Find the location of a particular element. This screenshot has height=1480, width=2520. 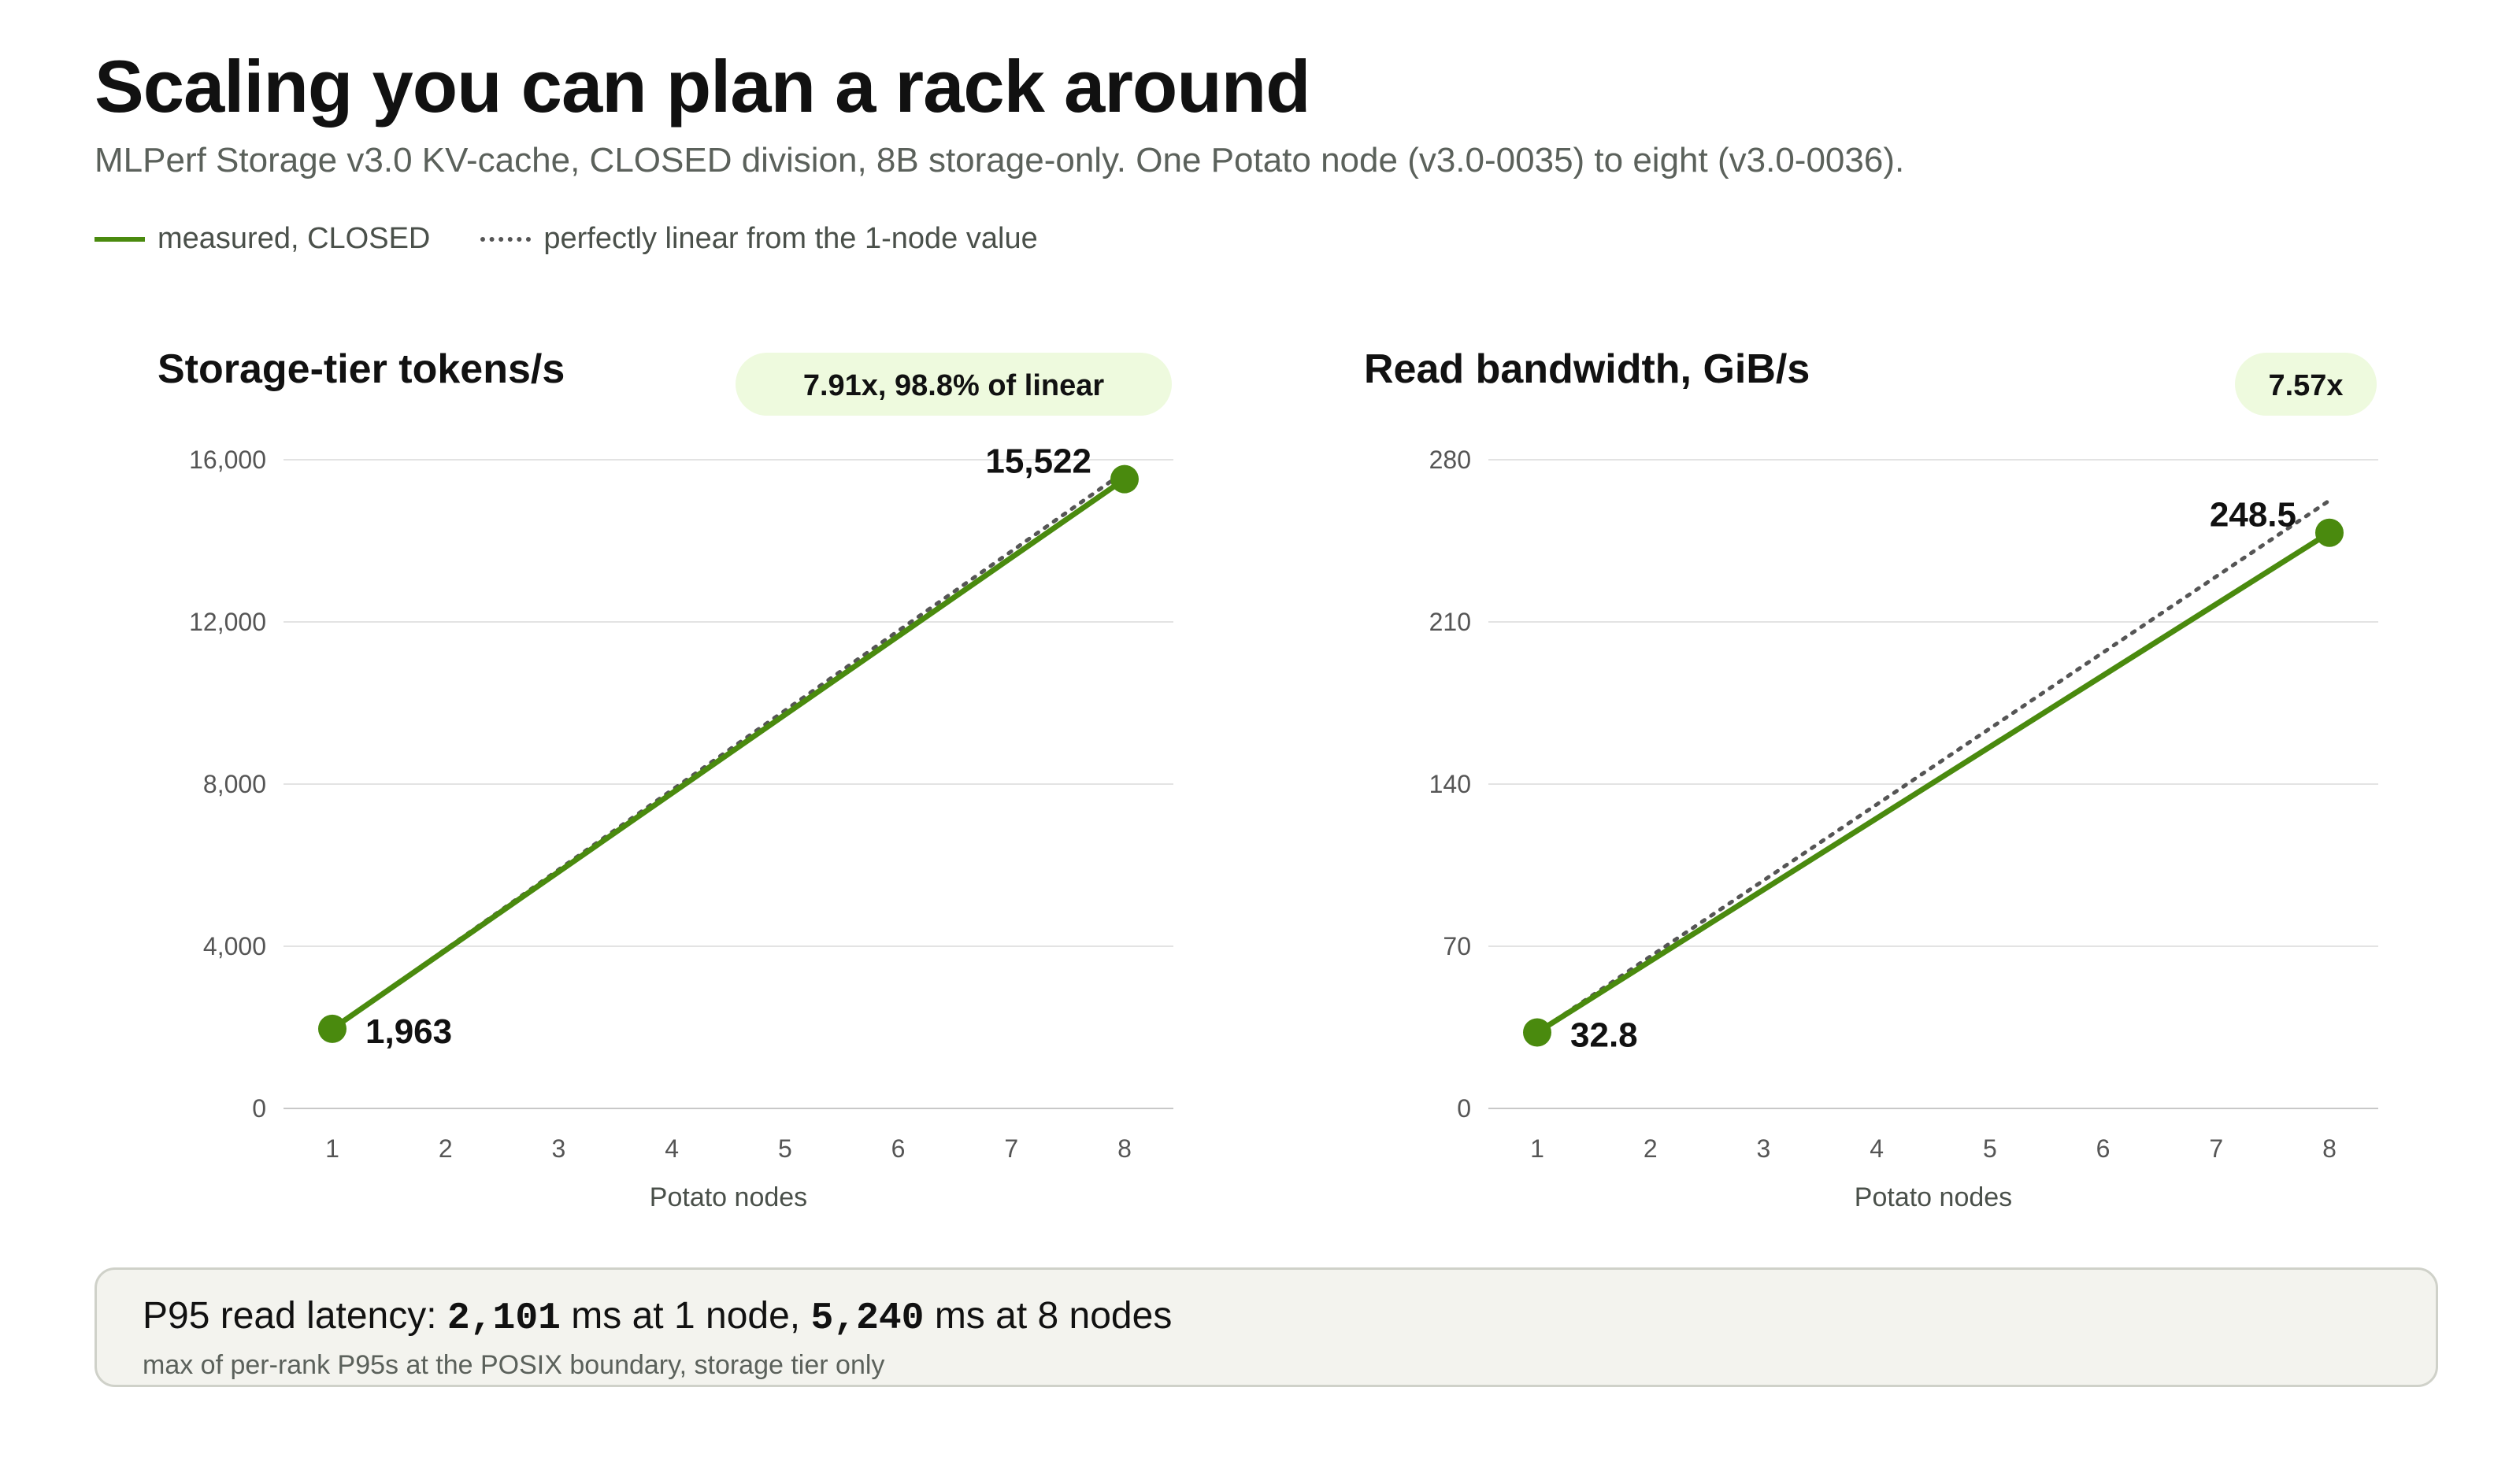

chart-1-y-tick-label: 8,000 is located at coordinates (234, 784).